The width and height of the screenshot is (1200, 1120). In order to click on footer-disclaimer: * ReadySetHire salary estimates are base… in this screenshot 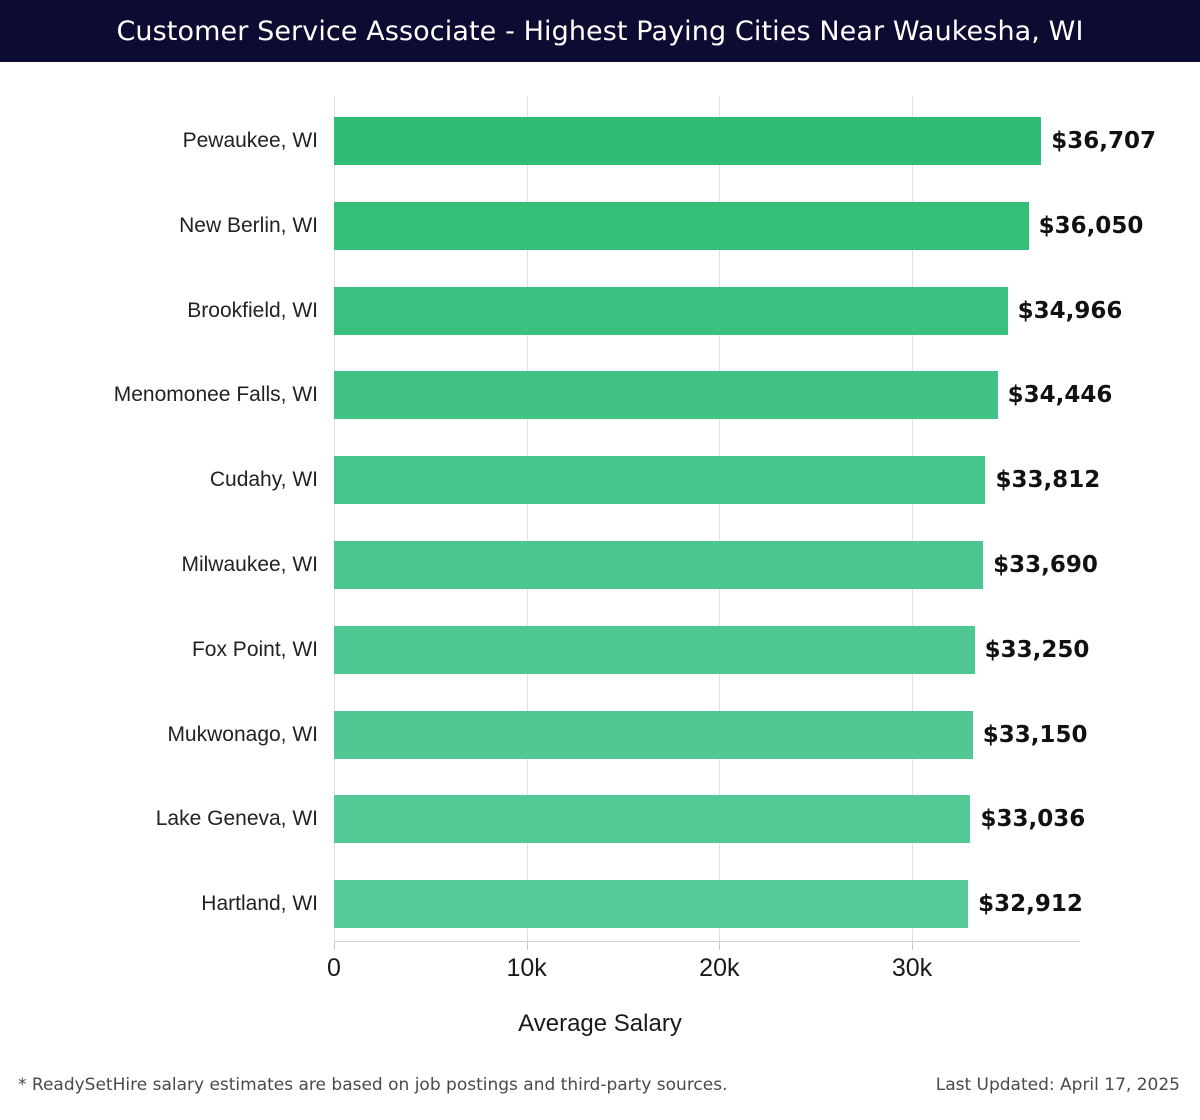, I will do `click(373, 1085)`.